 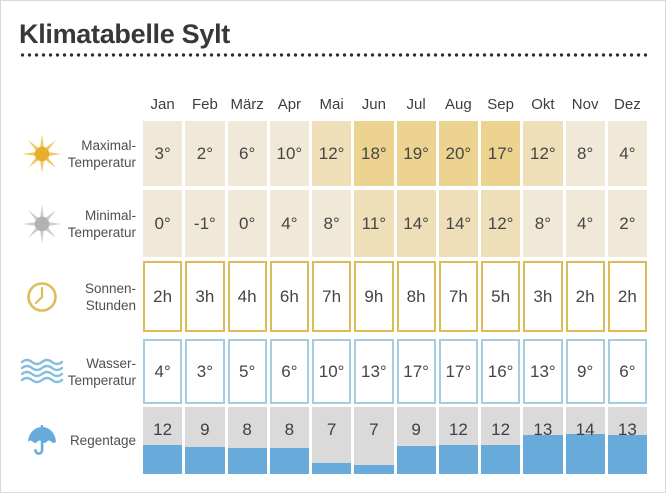 What do you see at coordinates (543, 104) in the screenshot?
I see `month-label: Okt` at bounding box center [543, 104].